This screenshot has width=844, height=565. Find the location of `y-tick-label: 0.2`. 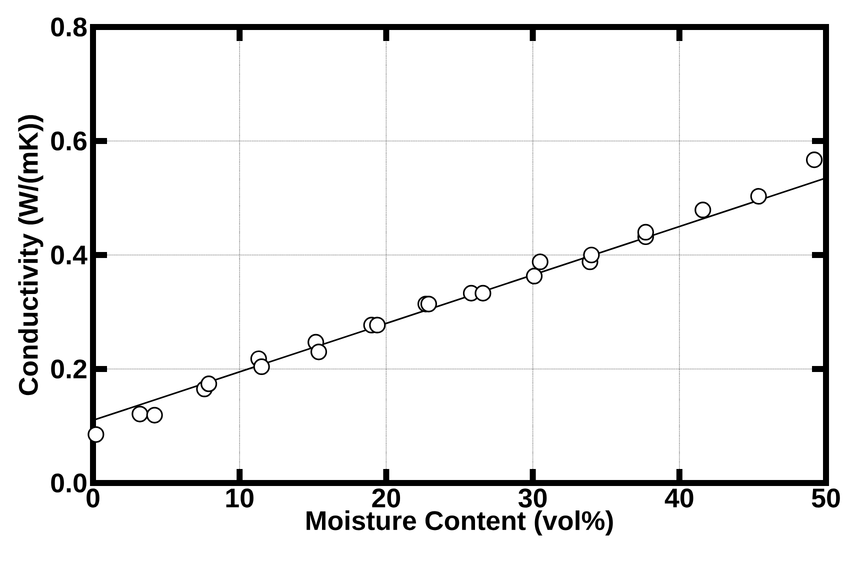

y-tick-label: 0.2 is located at coordinates (68, 369).